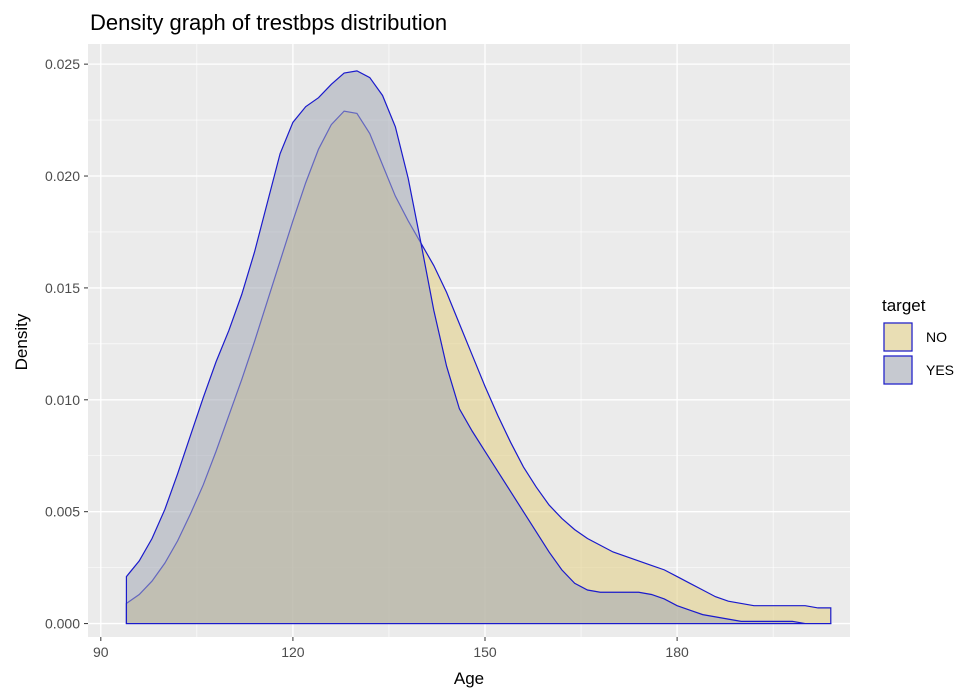 This screenshot has width=980, height=700. Describe the element at coordinates (268, 22) in the screenshot. I see `chart-title: Density graph of trestbps distribution` at that location.